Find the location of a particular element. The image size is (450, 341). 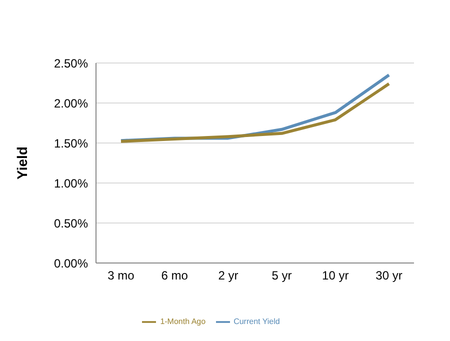

y-tick-label: 0.00% is located at coordinates (71, 263).